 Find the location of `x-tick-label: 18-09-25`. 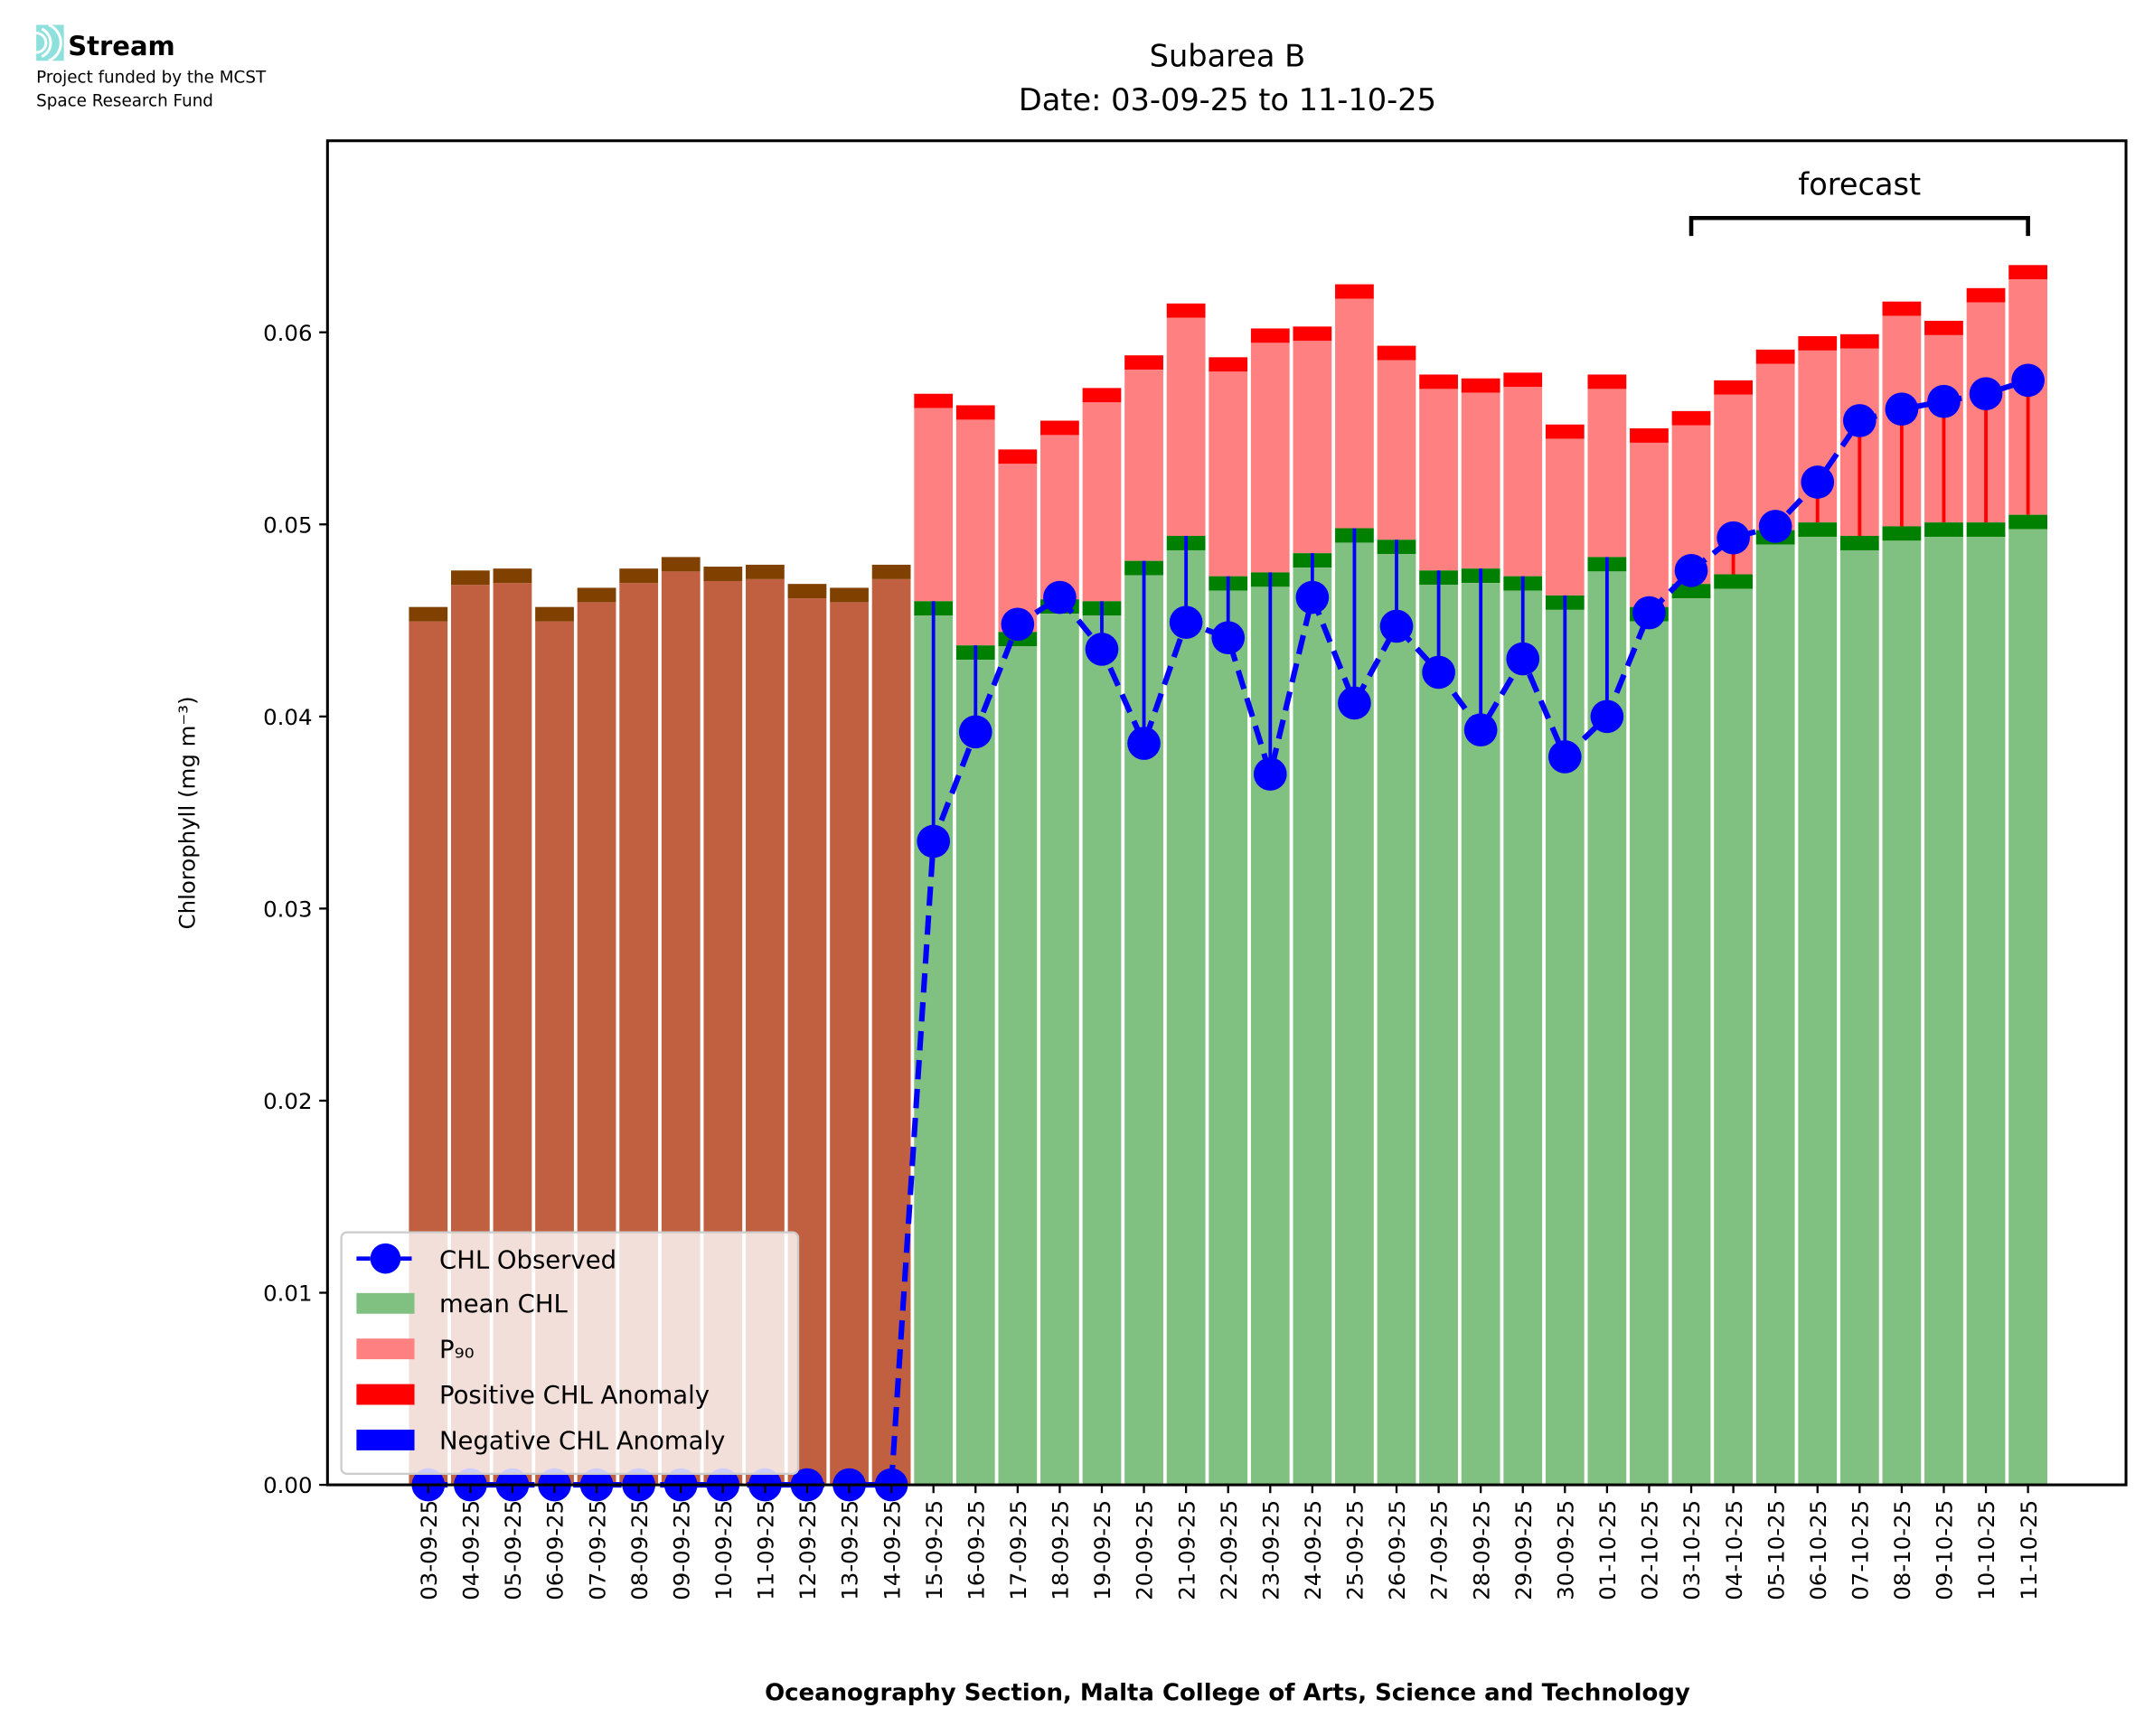

x-tick-label: 18-09-25 is located at coordinates (1061, 1550).